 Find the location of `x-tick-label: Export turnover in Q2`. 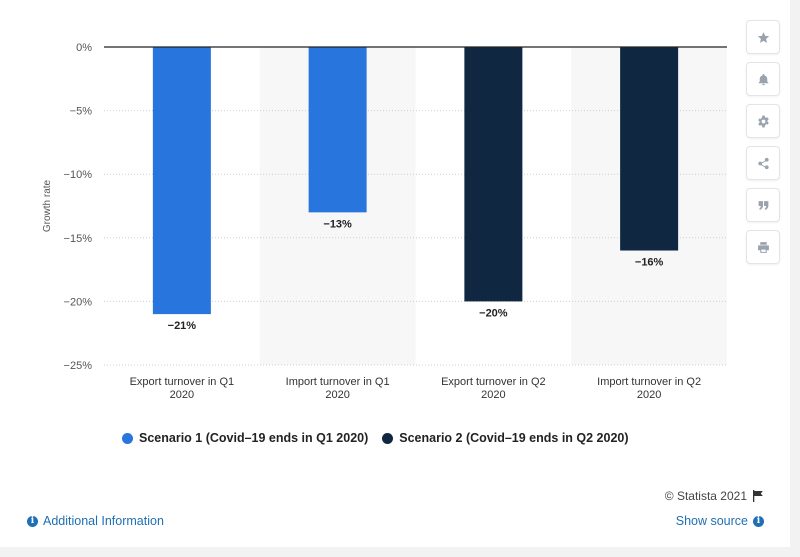

x-tick-label: Export turnover in Q2 is located at coordinates (493, 382).